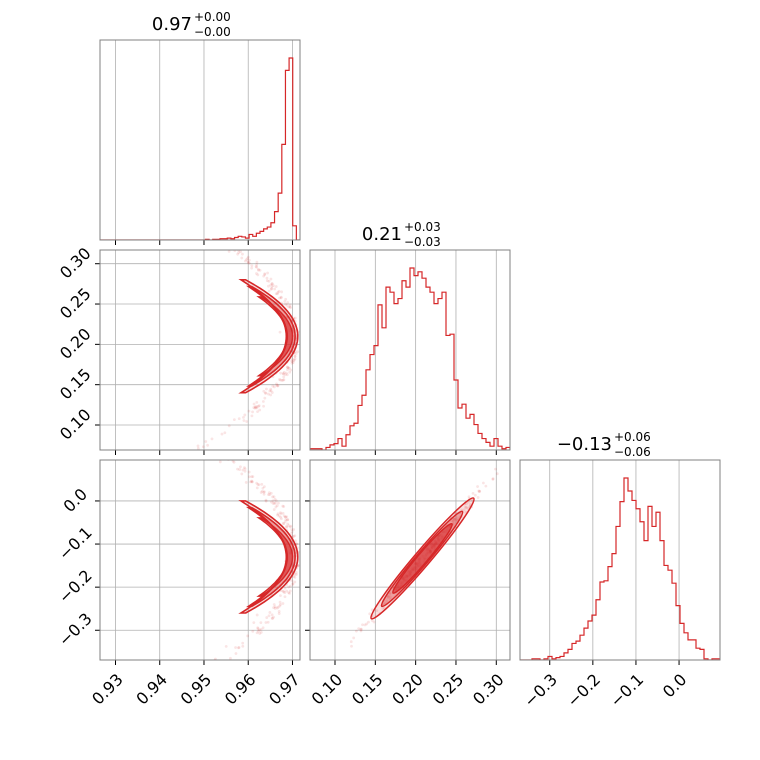 Image resolution: width=760 pixels, height=760 pixels. What do you see at coordinates (674, 685) in the screenshot?
I see `x-tick-label: 0.0` at bounding box center [674, 685].